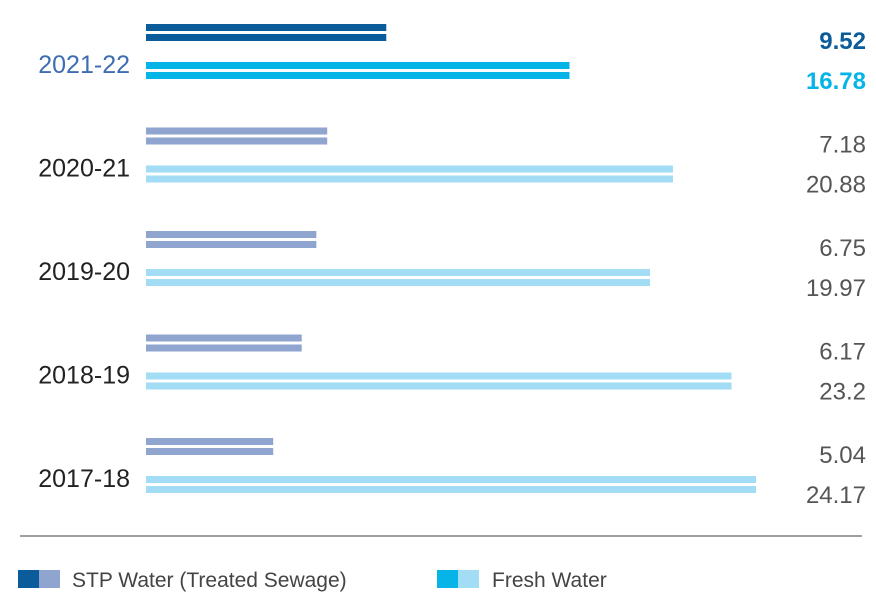 This screenshot has width=876, height=596. Describe the element at coordinates (84, 169) in the screenshot. I see `category-label: 2020-21` at that location.